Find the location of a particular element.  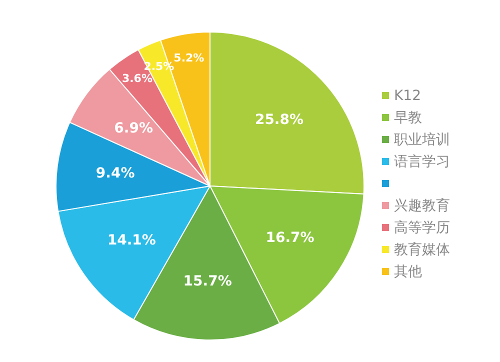

legend-label: 教育媒体 is located at coordinates (422, 249).